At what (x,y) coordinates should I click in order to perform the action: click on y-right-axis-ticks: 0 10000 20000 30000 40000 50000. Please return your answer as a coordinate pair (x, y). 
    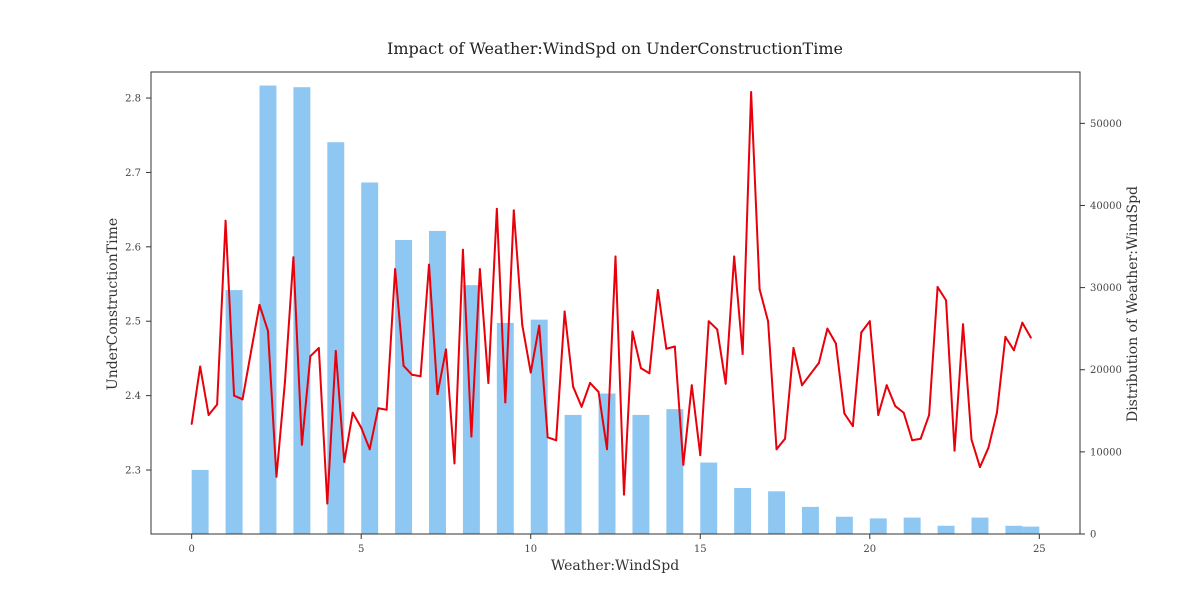
    Looking at the image, I should click on (1101, 330).